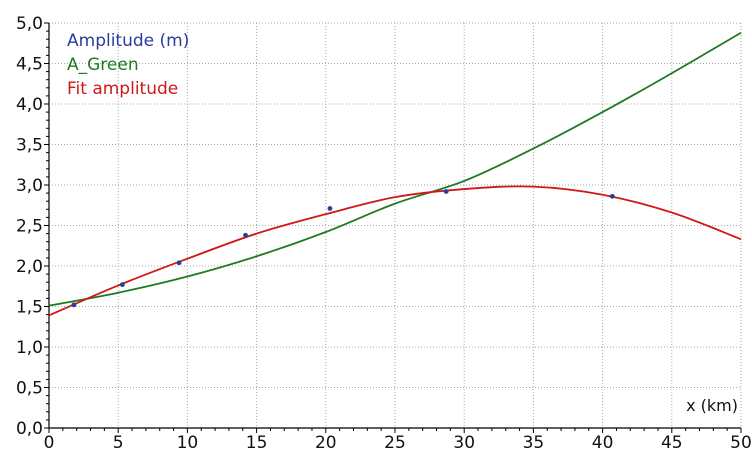  I want to click on legend: Amplitude (m) A_Green Fit amplitude, so click(128, 65).